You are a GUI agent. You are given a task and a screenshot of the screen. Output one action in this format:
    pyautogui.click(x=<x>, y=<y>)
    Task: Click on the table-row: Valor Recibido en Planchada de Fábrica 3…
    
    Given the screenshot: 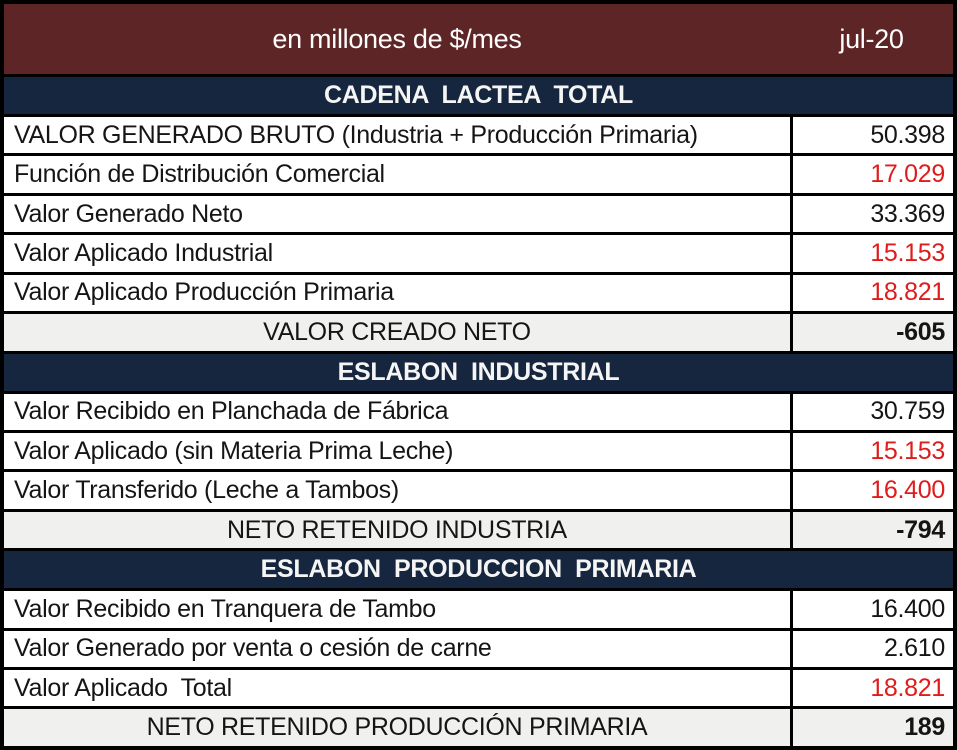 What is the action you would take?
    pyautogui.click(x=478, y=411)
    